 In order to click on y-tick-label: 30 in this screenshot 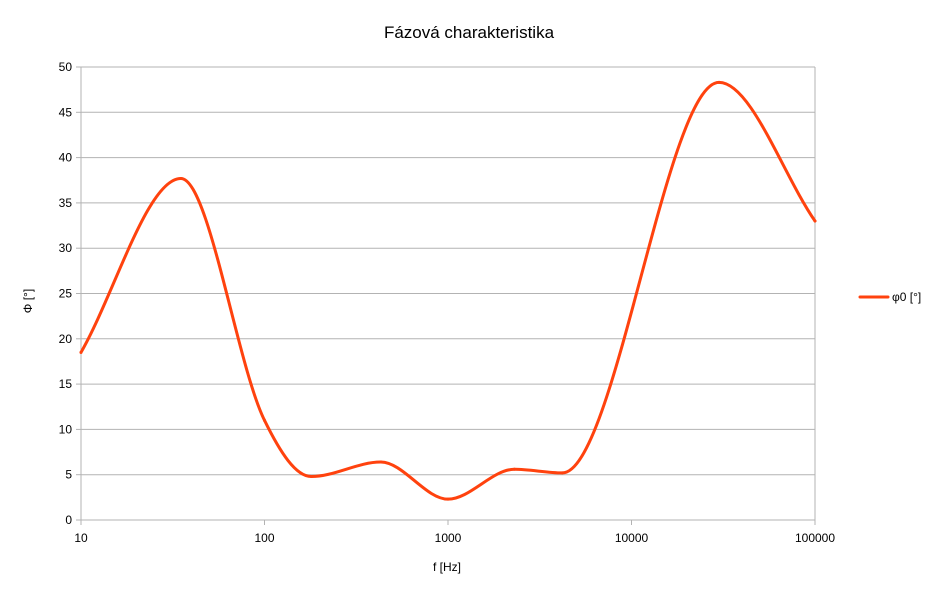, I will do `click(66, 248)`.